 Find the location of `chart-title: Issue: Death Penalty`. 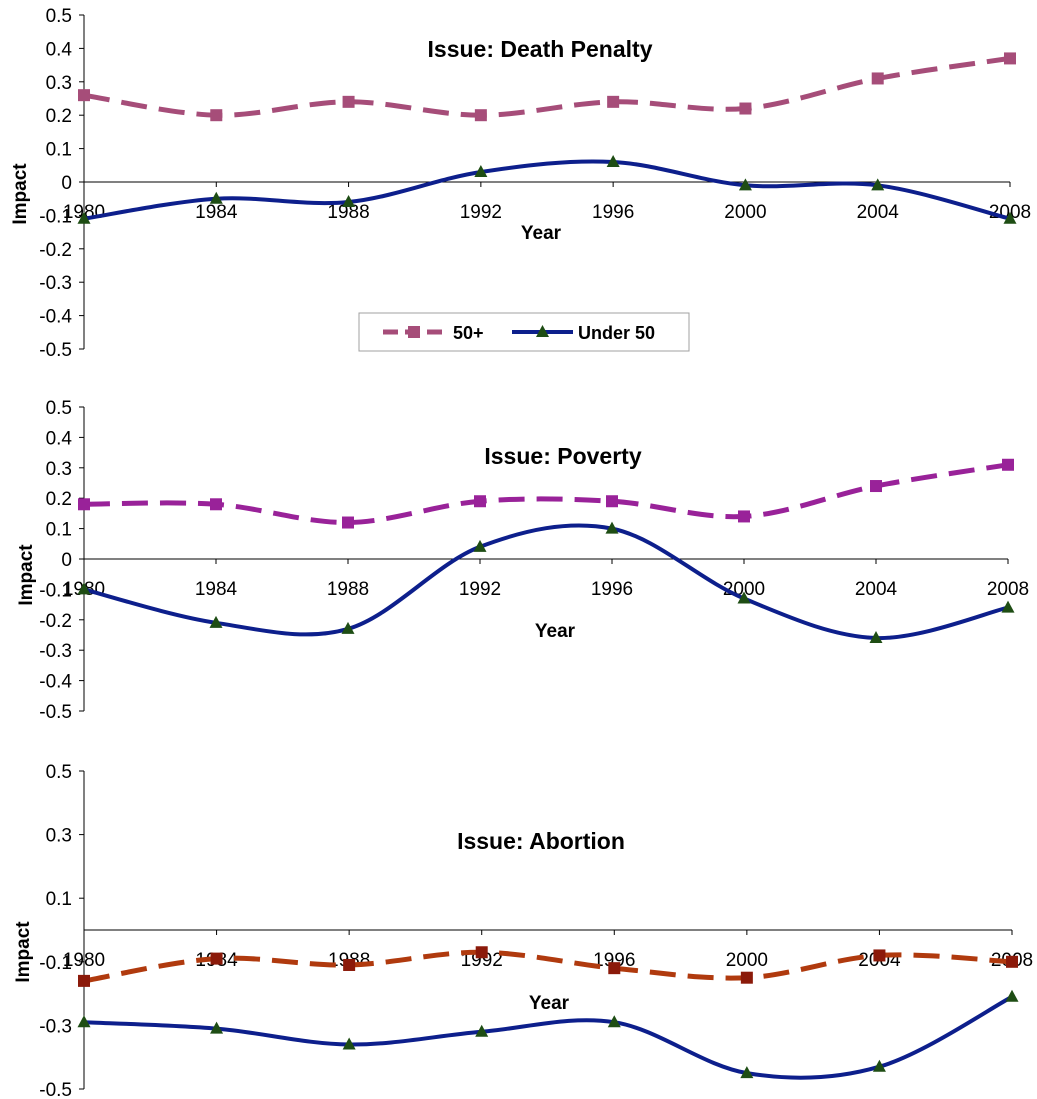

chart-title: Issue: Death Penalty is located at coordinates (540, 49).